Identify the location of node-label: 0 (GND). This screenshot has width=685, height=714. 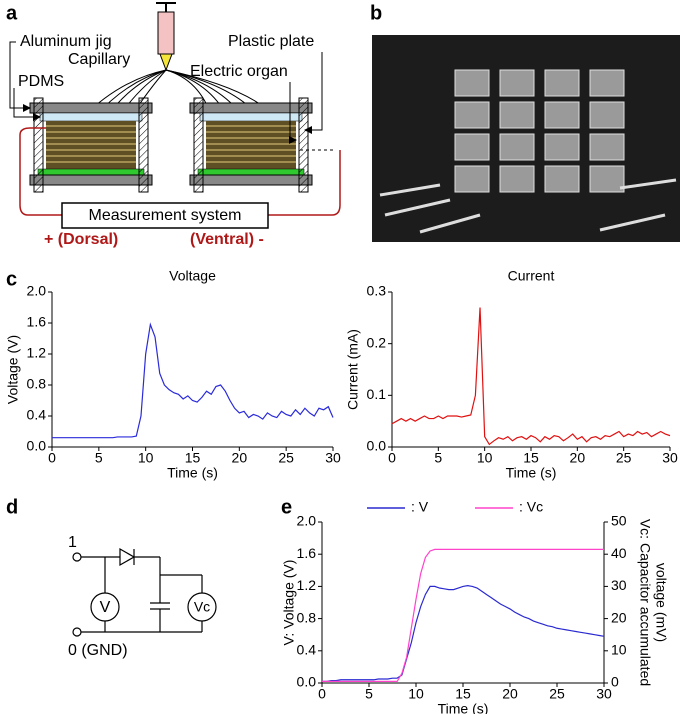
(98, 650).